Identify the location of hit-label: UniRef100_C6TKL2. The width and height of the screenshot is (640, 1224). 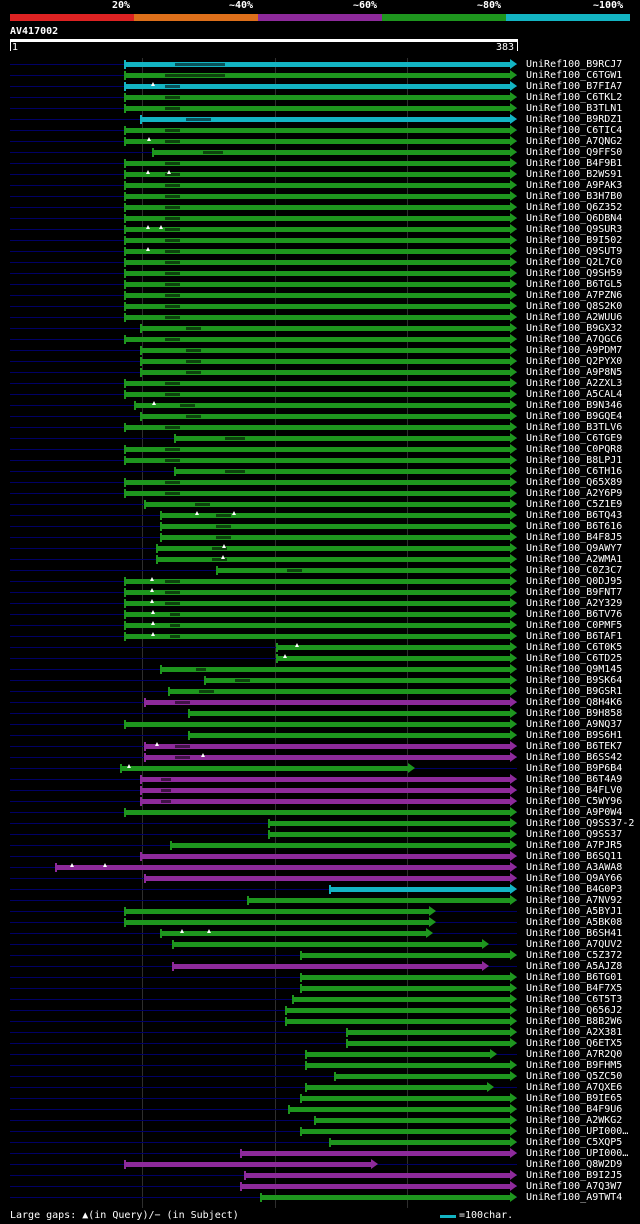
(574, 97).